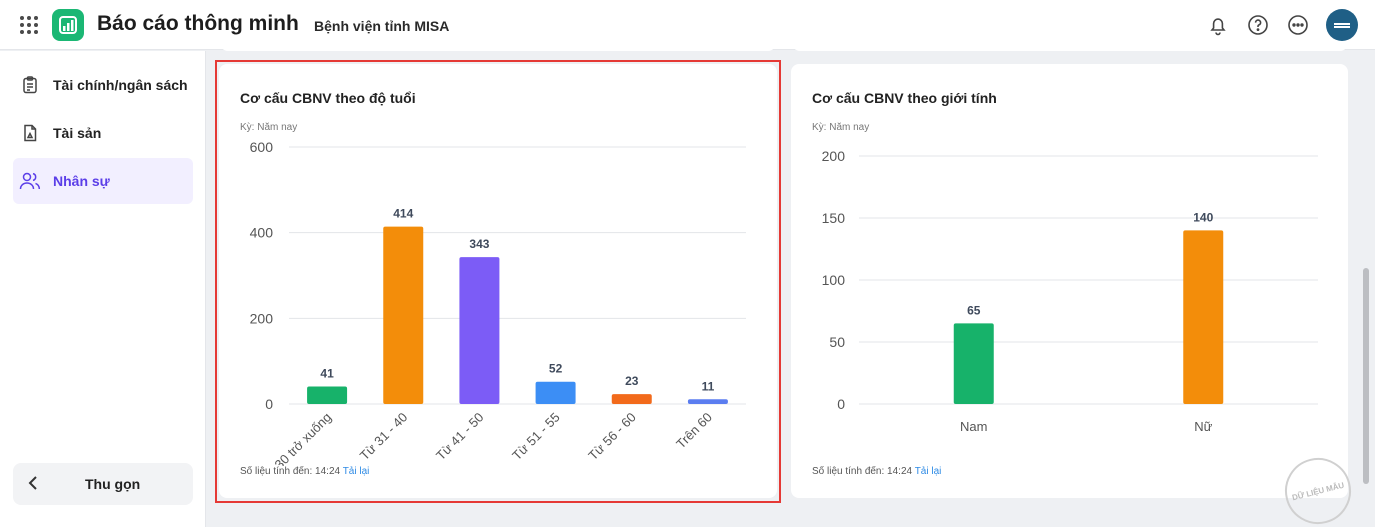  What do you see at coordinates (632, 381) in the screenshot?
I see `data-label: 23` at bounding box center [632, 381].